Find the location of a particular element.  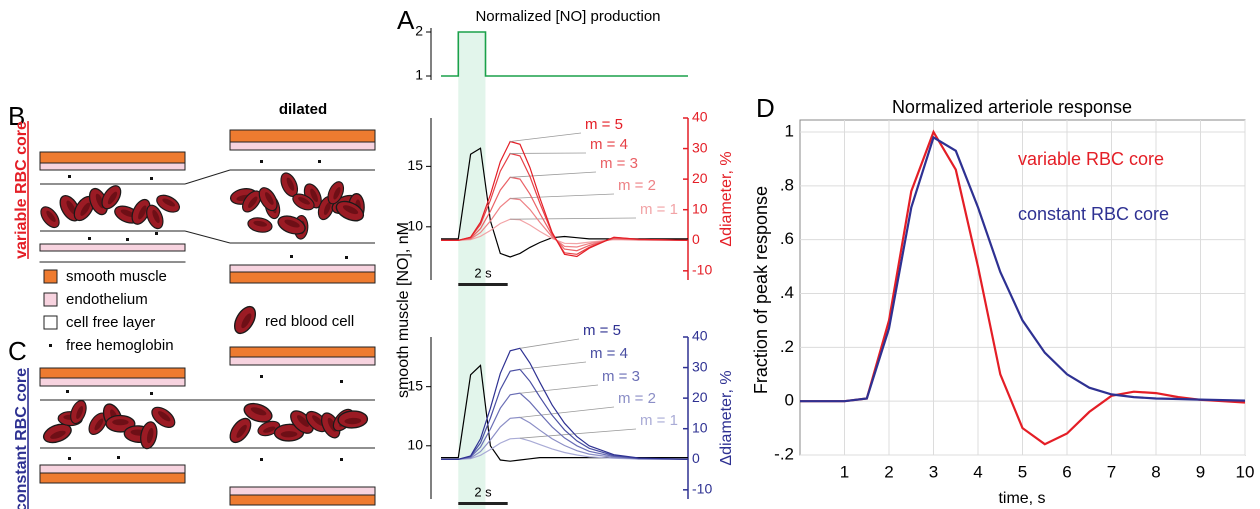

constant-core-label: constant RBC core is located at coordinates (21, 438).